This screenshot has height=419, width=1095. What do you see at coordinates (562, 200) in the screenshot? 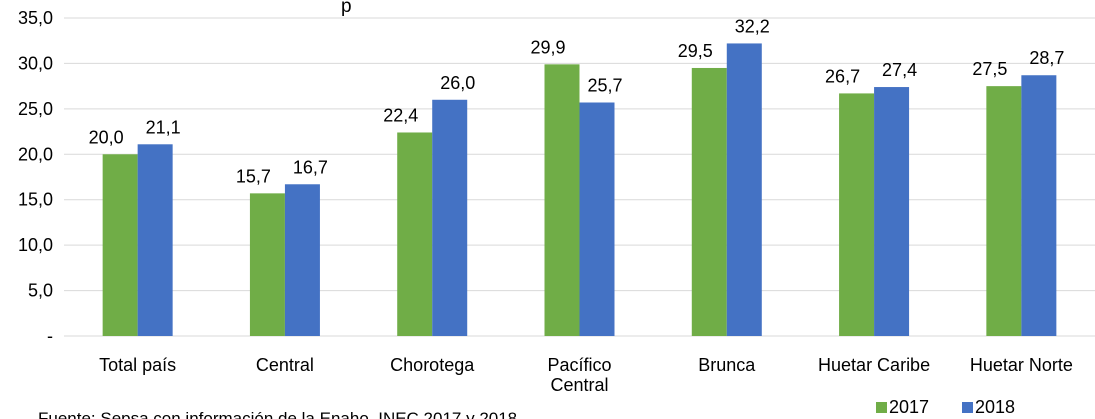
I see `bar-2017-pacifico-central` at bounding box center [562, 200].